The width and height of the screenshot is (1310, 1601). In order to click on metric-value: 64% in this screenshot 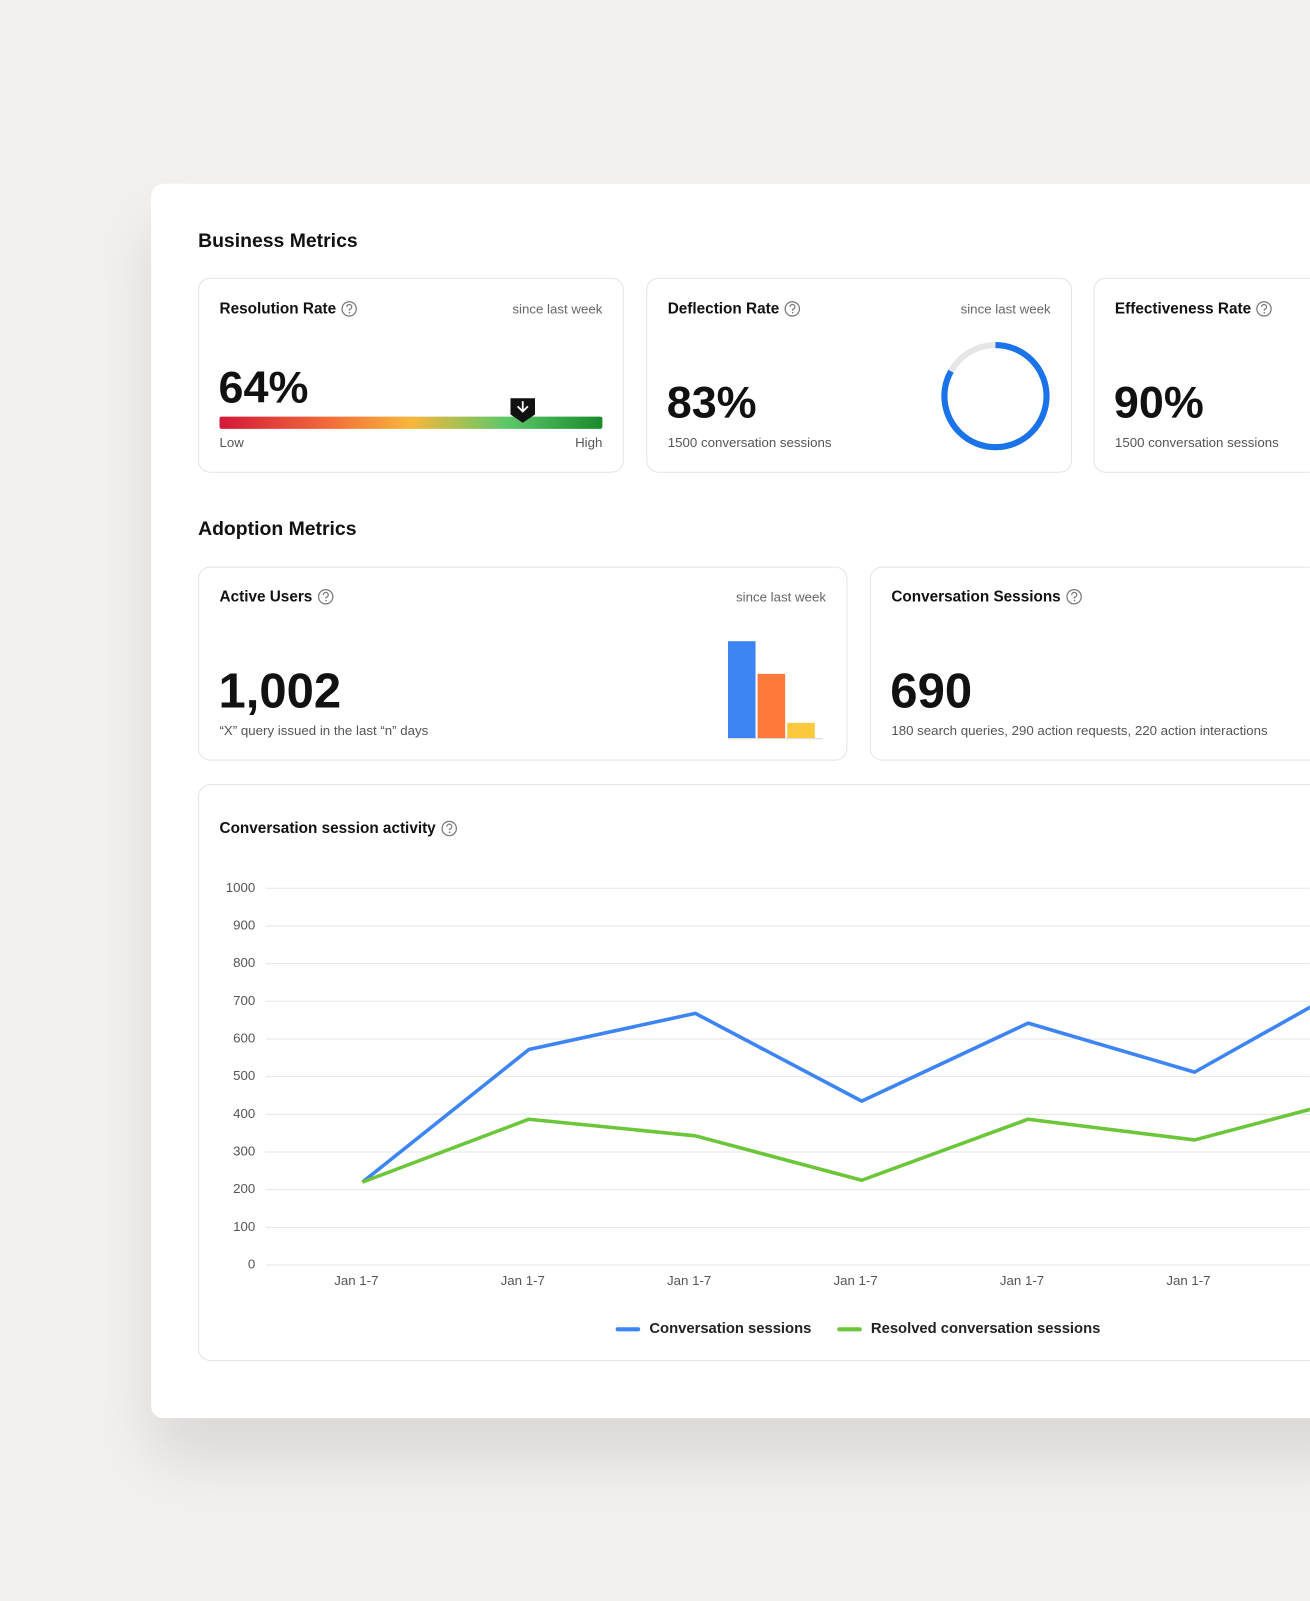, I will do `click(263, 387)`.